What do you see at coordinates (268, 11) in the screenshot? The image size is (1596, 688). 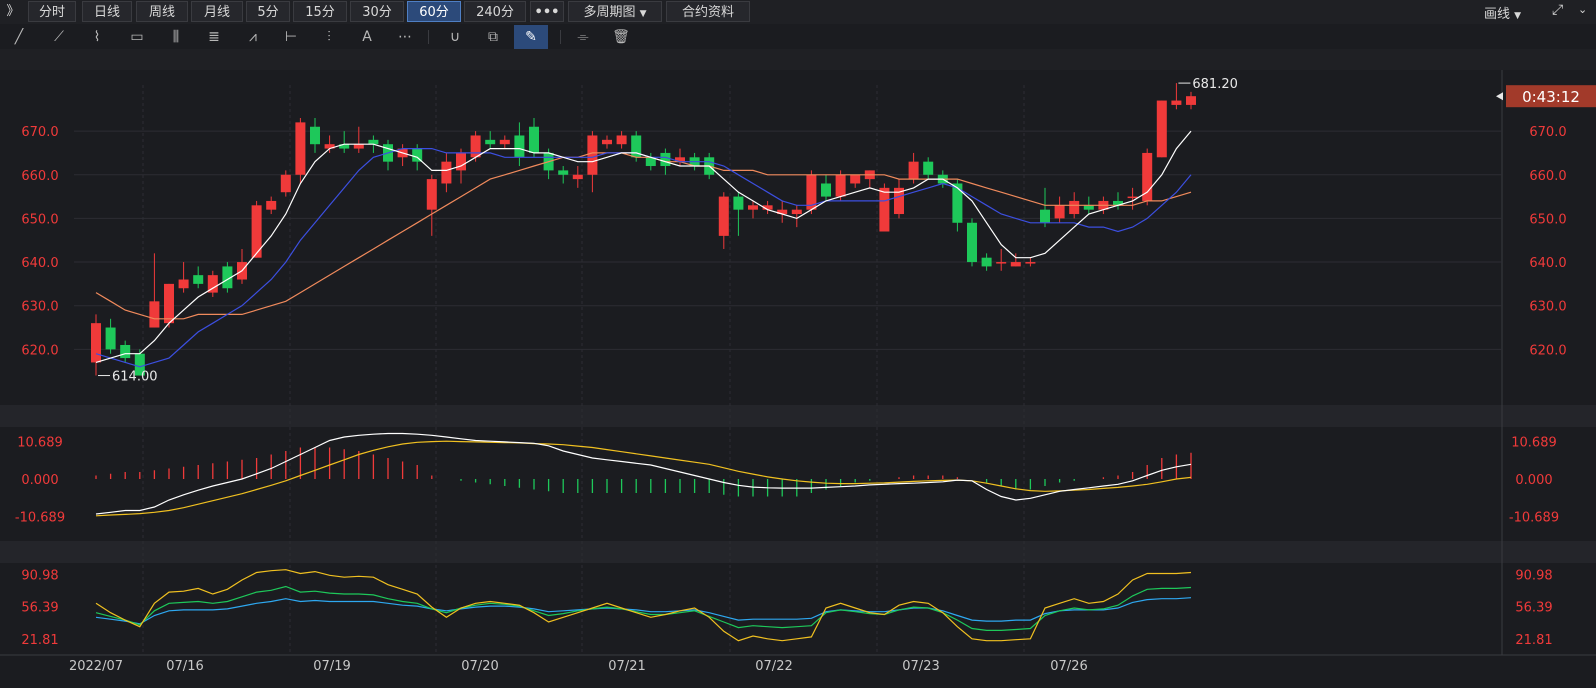 I see `tab-5min: 5分` at bounding box center [268, 11].